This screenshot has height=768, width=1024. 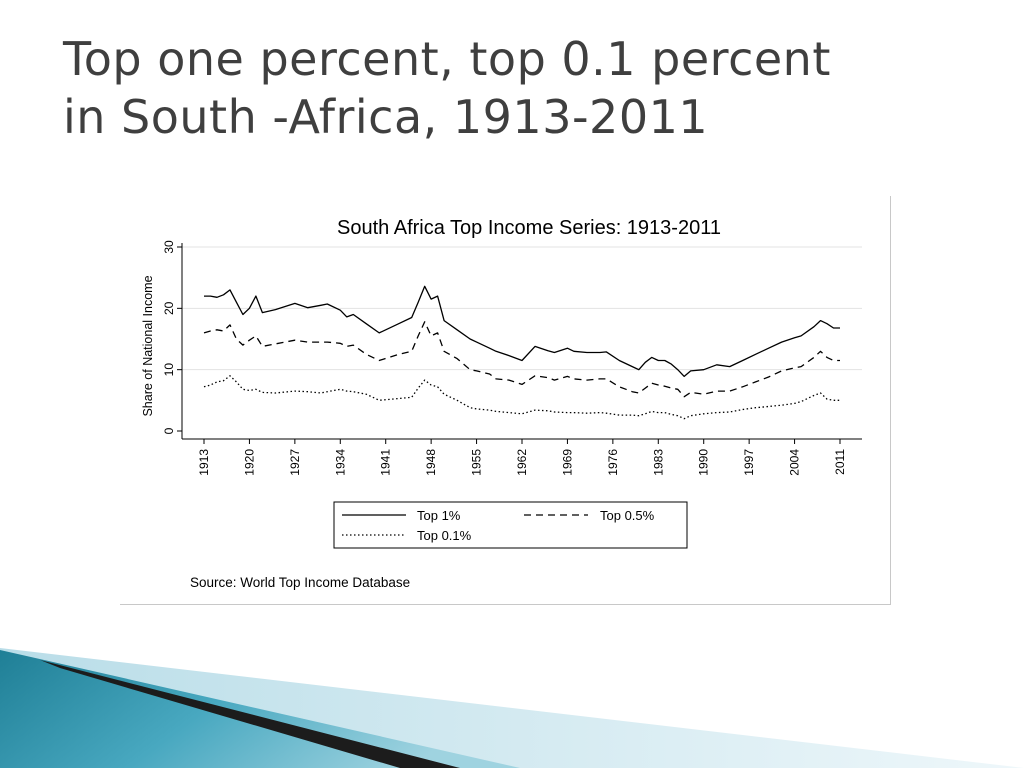 What do you see at coordinates (477, 462) in the screenshot?
I see `x-tick-label-1955: 1955` at bounding box center [477, 462].